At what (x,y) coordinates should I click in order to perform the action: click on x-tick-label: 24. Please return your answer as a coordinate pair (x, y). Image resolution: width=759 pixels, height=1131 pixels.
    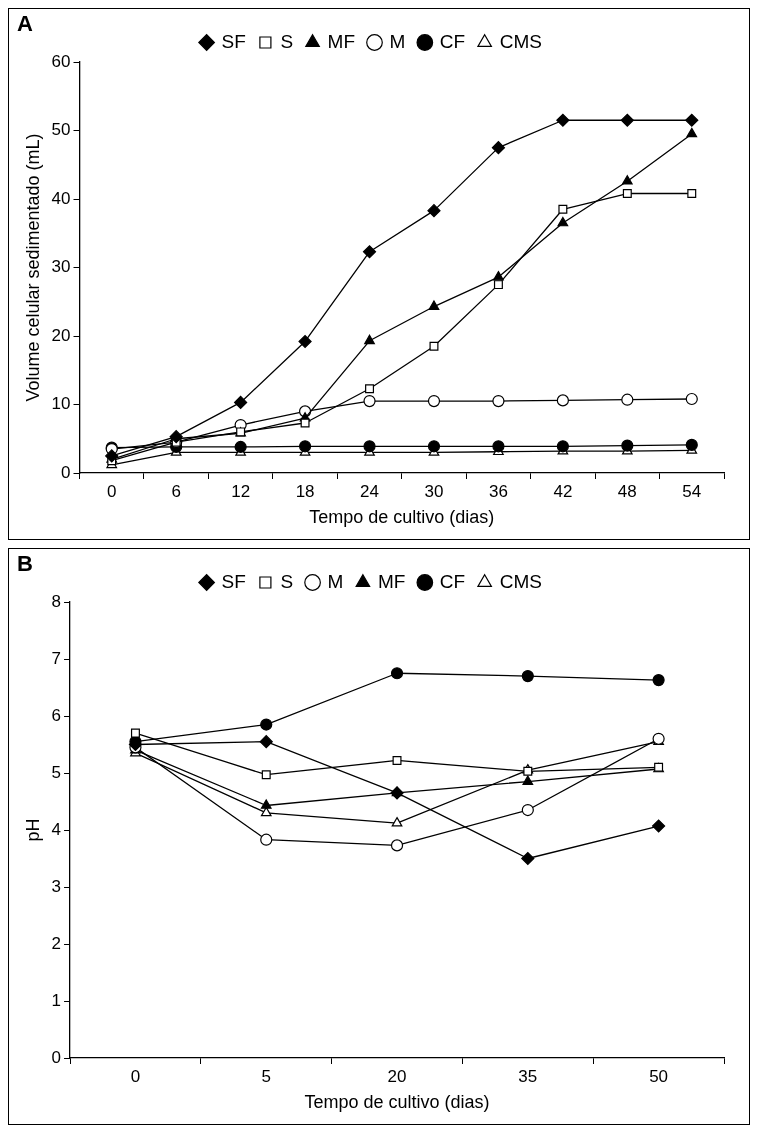
    Looking at the image, I should click on (369, 491).